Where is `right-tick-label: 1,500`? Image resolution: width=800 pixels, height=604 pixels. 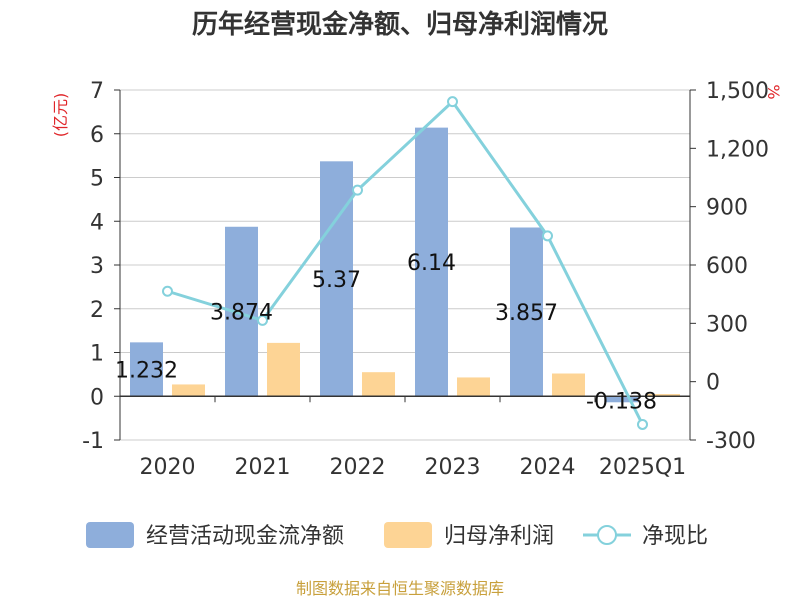 right-tick-label: 1,500 is located at coordinates (737, 91).